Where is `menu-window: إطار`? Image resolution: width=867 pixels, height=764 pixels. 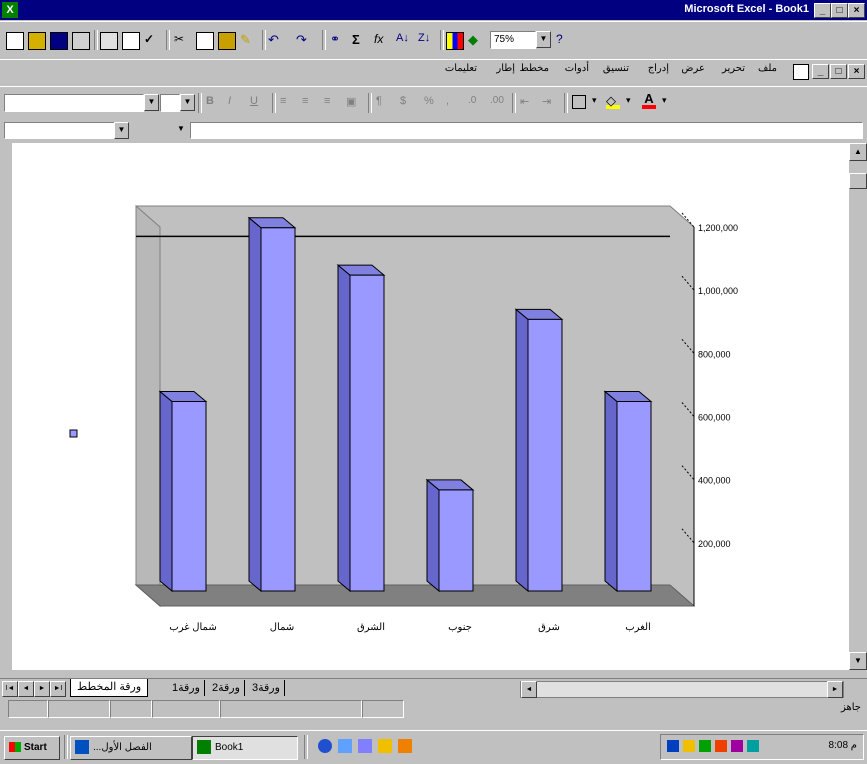
menu-window: إطار is located at coordinates (505, 68).